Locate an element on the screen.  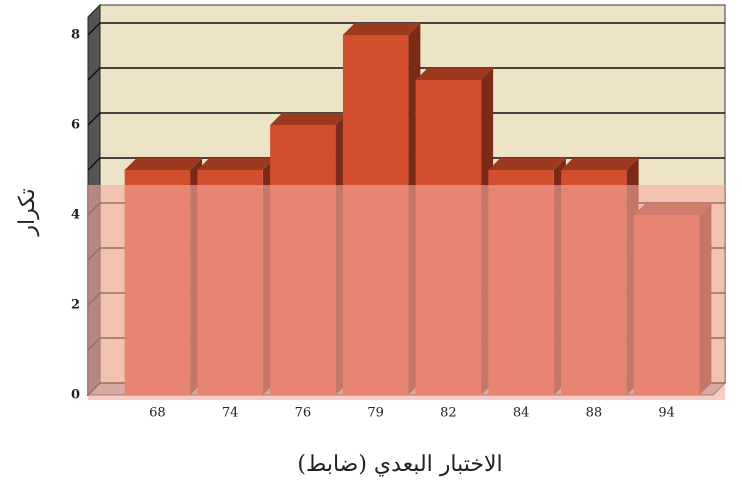
y-tick-label: 0 is located at coordinates (75, 395).